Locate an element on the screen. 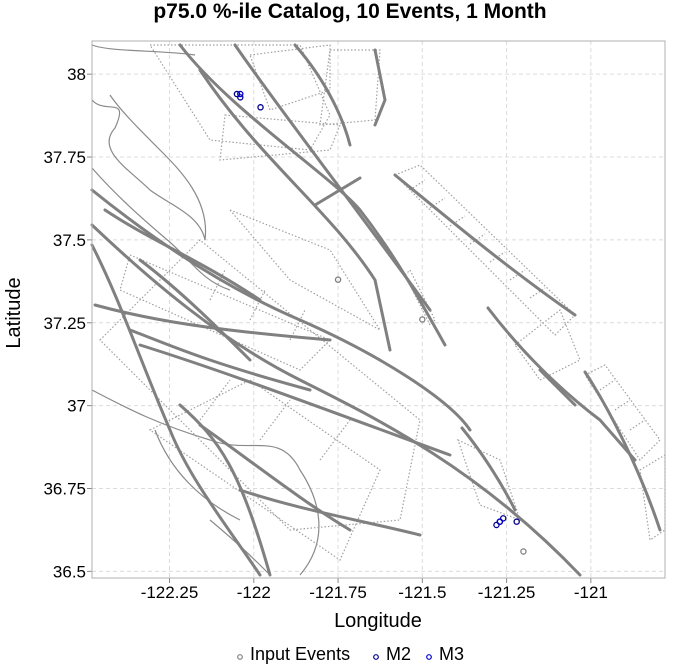  y-tick-label: 37.5 is located at coordinates (69, 240).